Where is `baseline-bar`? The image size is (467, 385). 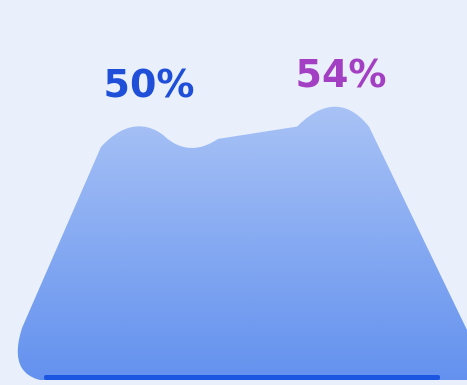
baseline-bar is located at coordinates (242, 377).